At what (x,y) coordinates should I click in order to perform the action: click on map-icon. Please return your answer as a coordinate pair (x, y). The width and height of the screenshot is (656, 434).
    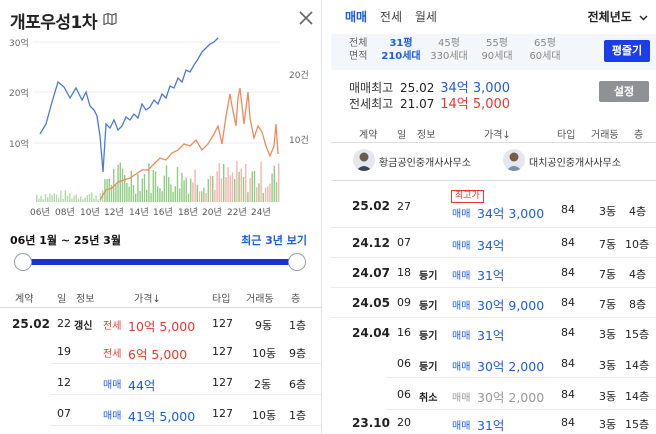
    Looking at the image, I should click on (110, 19).